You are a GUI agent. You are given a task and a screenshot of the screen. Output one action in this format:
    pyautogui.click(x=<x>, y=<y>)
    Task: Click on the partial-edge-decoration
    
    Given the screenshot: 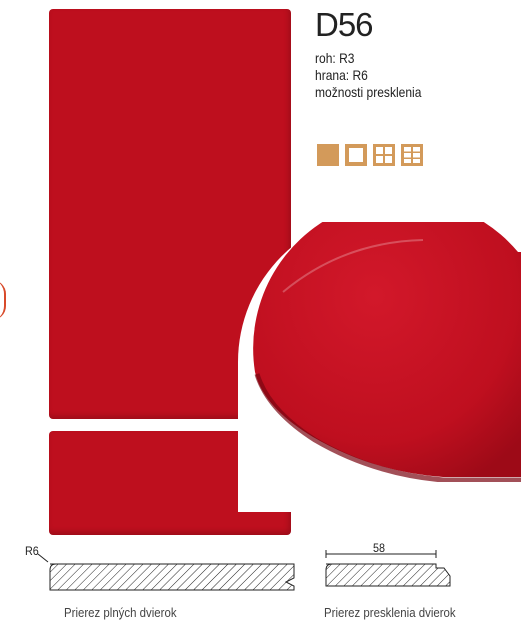 What is the action you would take?
    pyautogui.click(x=3, y=300)
    